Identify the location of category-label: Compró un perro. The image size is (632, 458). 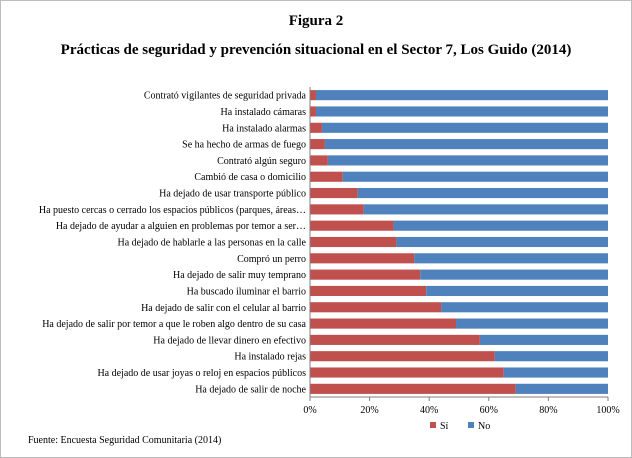
(271, 259).